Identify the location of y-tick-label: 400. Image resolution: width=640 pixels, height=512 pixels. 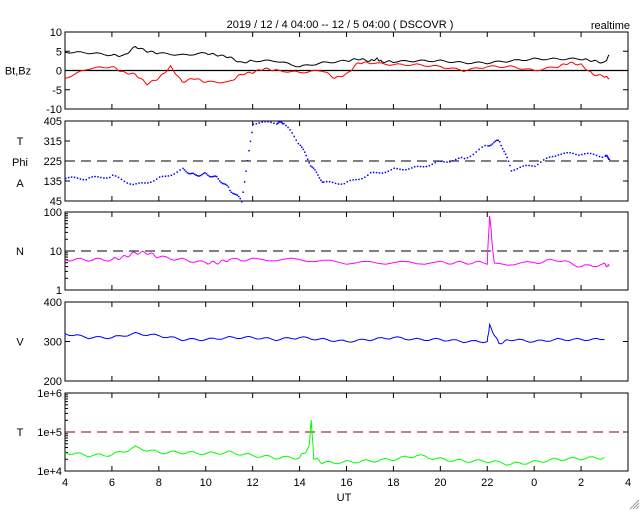
(53, 303).